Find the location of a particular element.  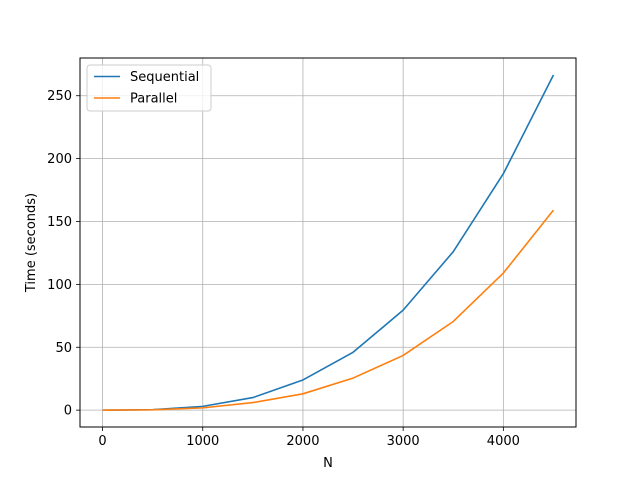

legend-label-sequential: Sequential is located at coordinates (164, 77).